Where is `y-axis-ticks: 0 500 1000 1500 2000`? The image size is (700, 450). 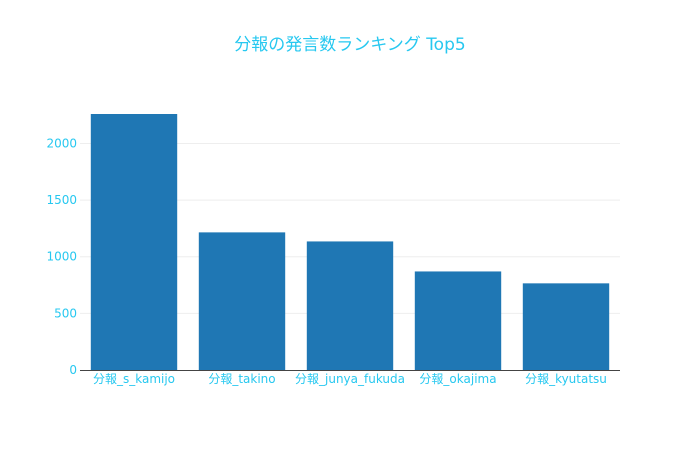
y-axis-ticks: 0 500 1000 1500 2000 is located at coordinates (61, 256).